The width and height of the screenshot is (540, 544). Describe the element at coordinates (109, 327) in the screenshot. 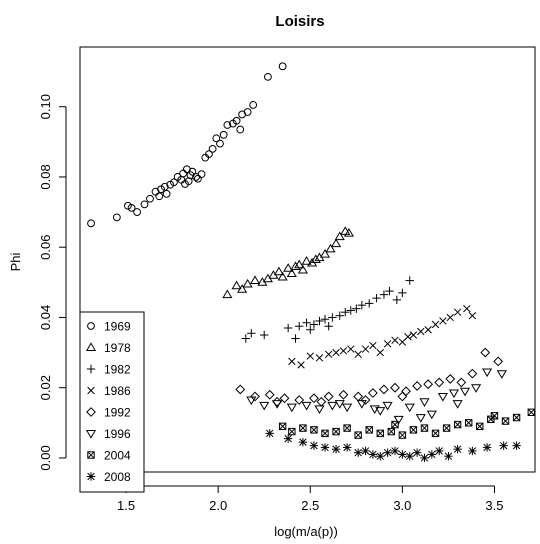

I see `legend-item: 1969` at that location.